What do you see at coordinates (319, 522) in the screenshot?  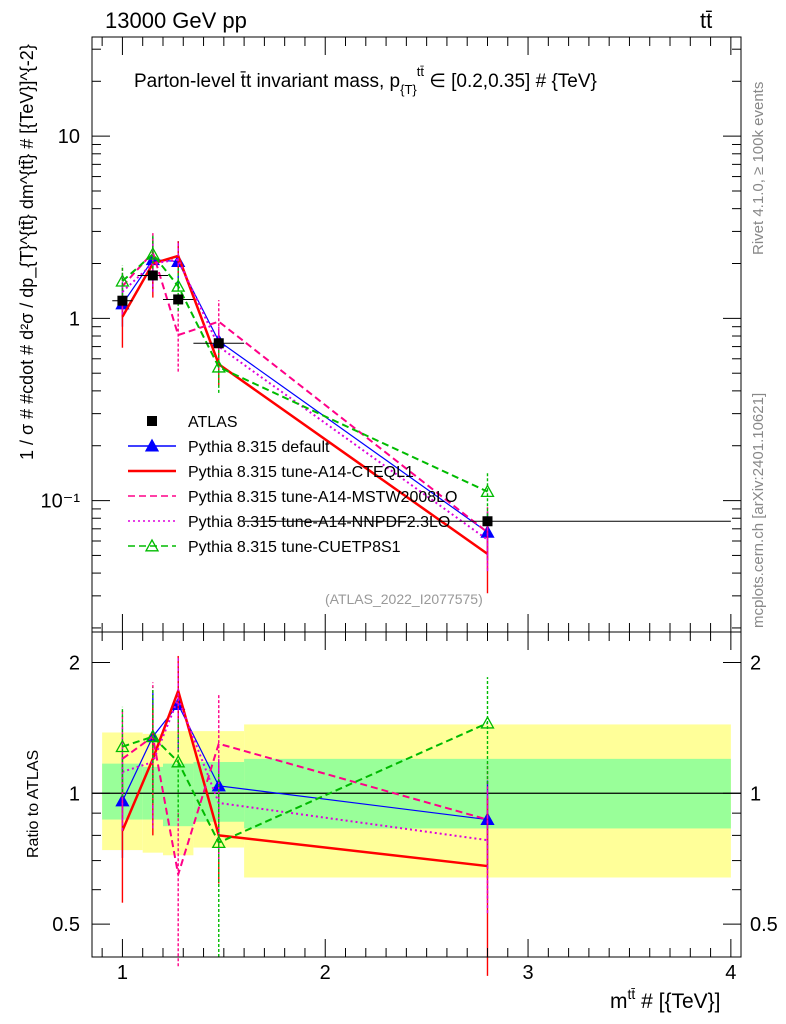 I see `legend-label: Pythia 8.315 tune-A14-NNPDF2.3LO` at bounding box center [319, 522].